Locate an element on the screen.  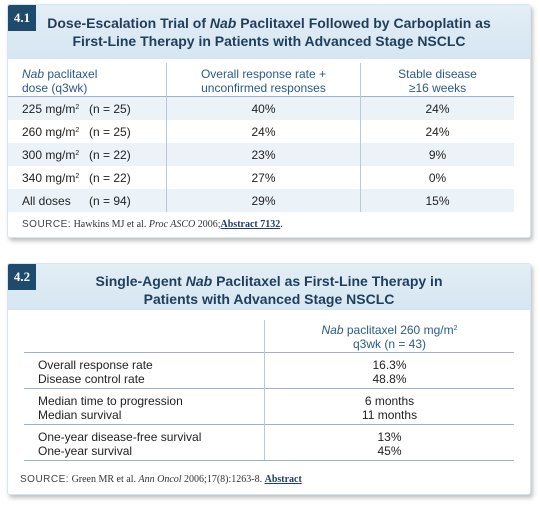
response-rate-cell: 24% is located at coordinates (263, 132).